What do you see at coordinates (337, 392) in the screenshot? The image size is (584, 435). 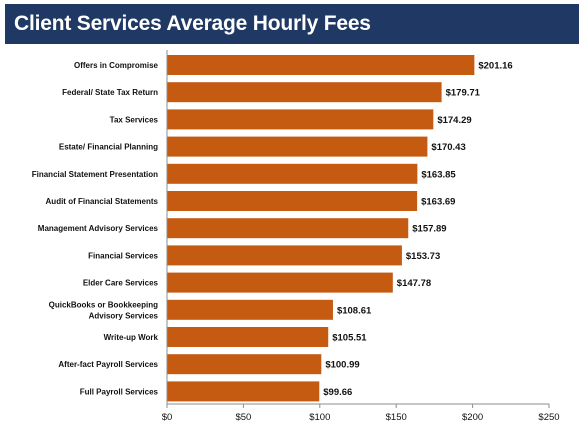 I see `value-label: $99.66` at bounding box center [337, 392].